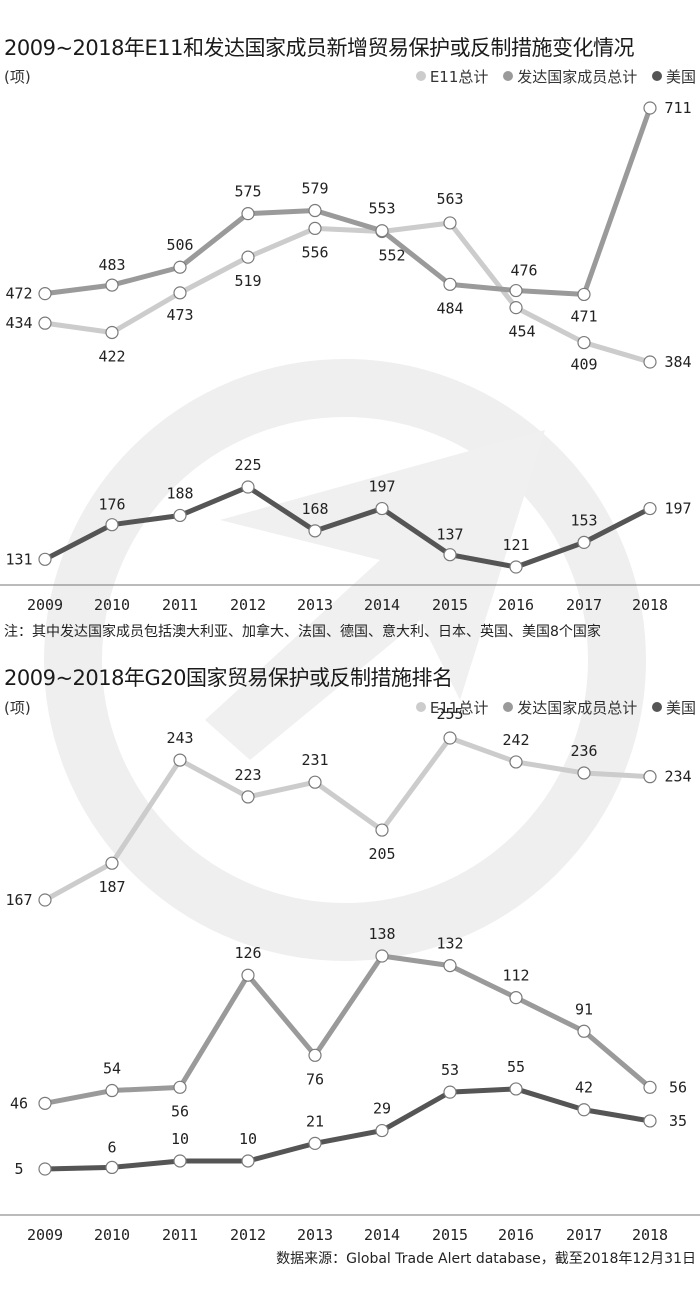  What do you see at coordinates (45, 1235) in the screenshot?
I see `x-tick-label: 2009` at bounding box center [45, 1235].